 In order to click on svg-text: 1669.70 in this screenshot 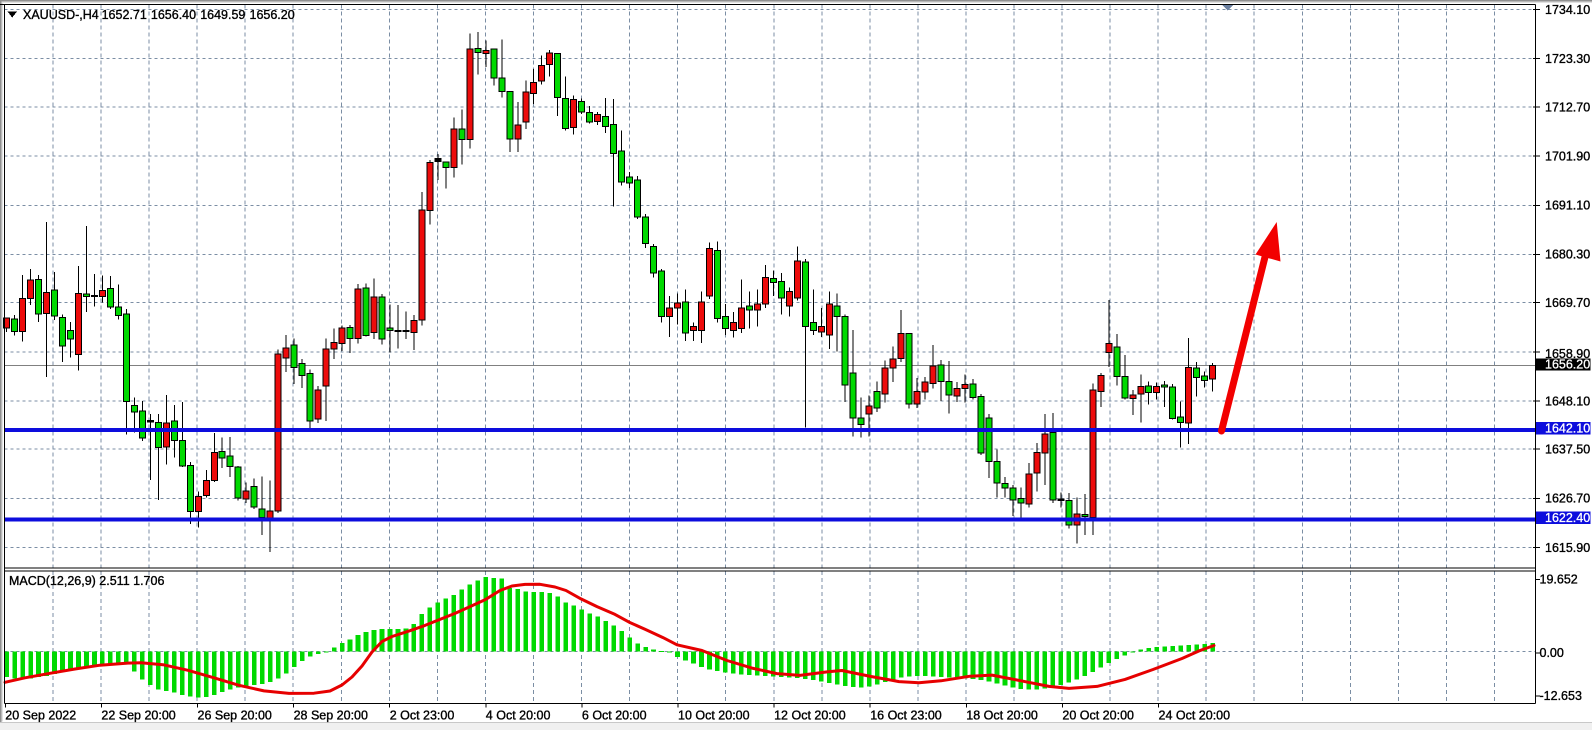, I will do `click(1567, 303)`.